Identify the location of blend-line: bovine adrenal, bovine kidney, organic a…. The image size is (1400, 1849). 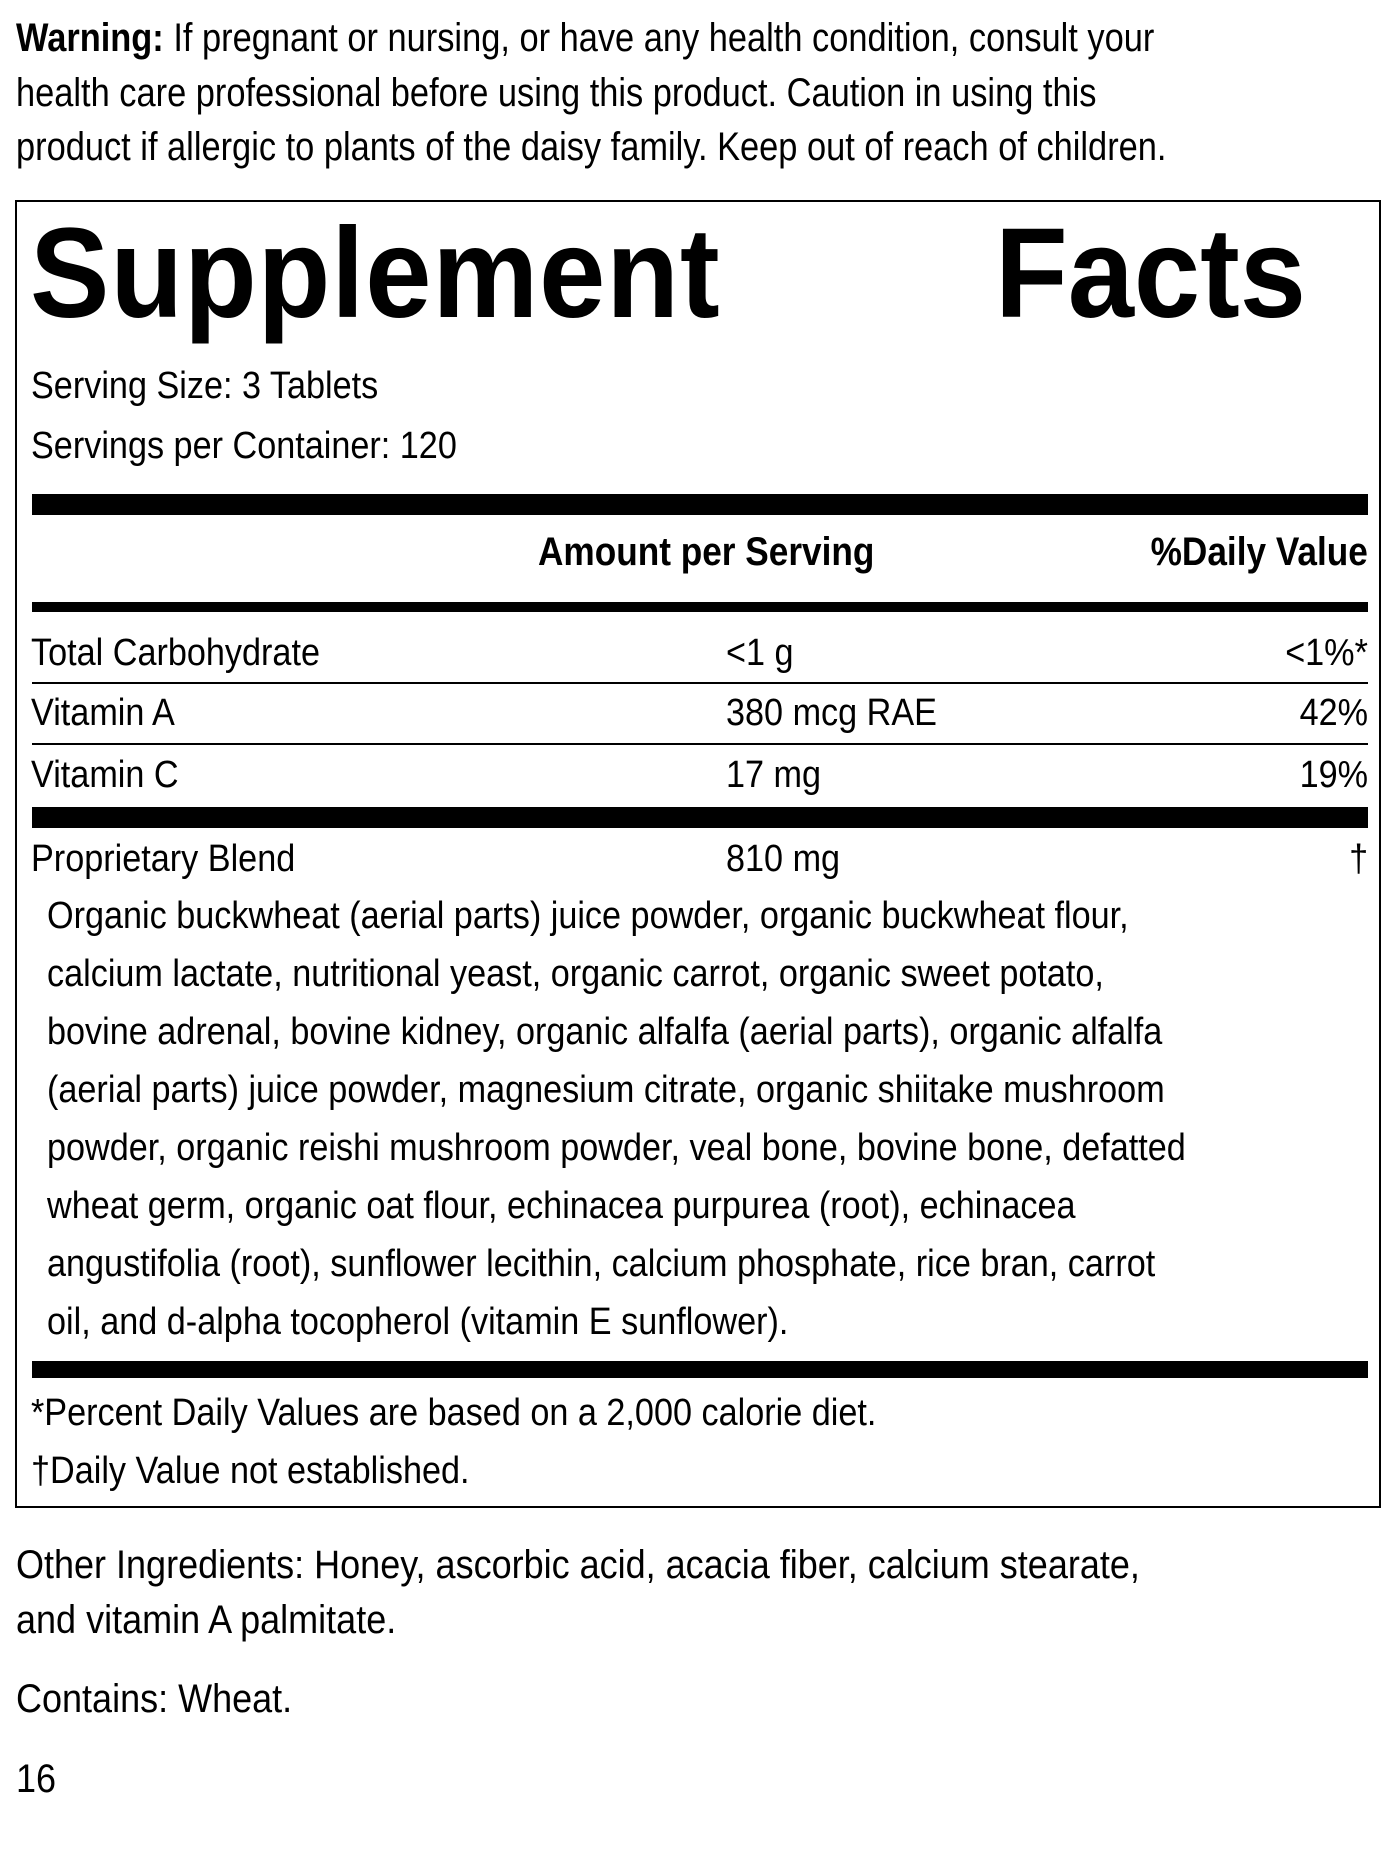
(605, 1032).